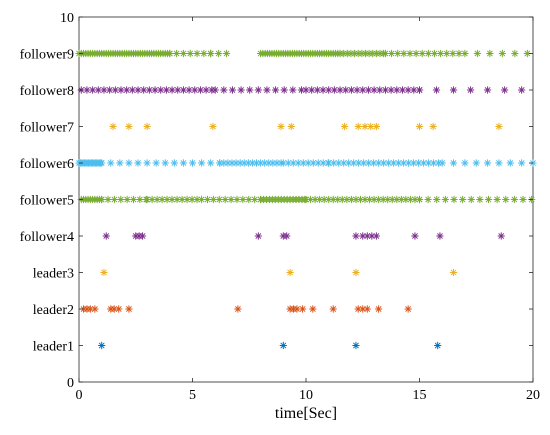  What do you see at coordinates (70, 383) in the screenshot?
I see `y-tick-label: 0` at bounding box center [70, 383].